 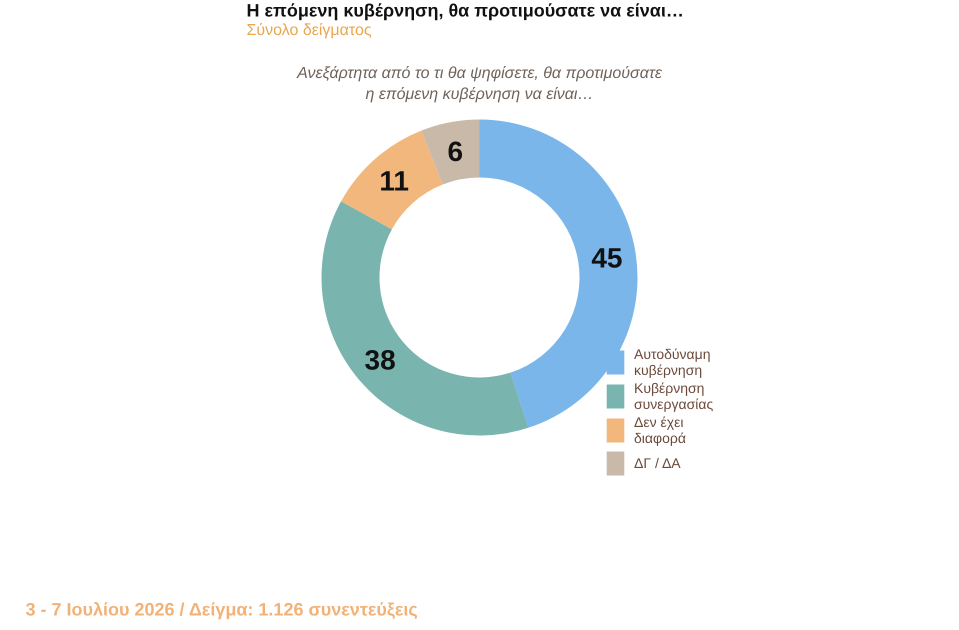 I want to click on data-label: 11, so click(x=394, y=181).